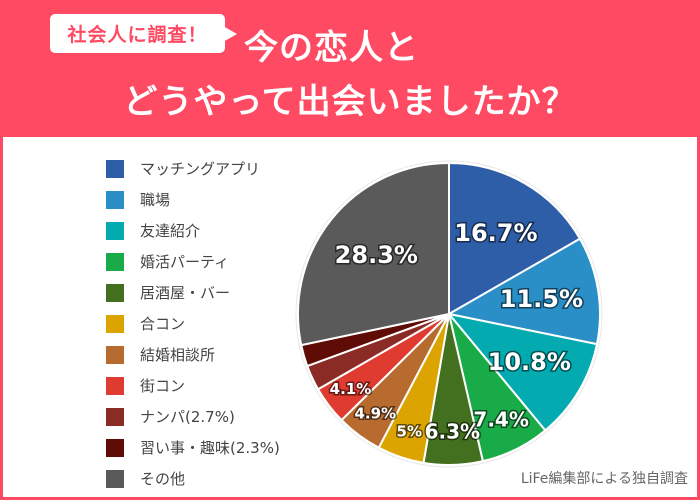  Describe the element at coordinates (210, 448) in the screenshot. I see `legend-label: 習い事・趣味(2.3%)` at that location.